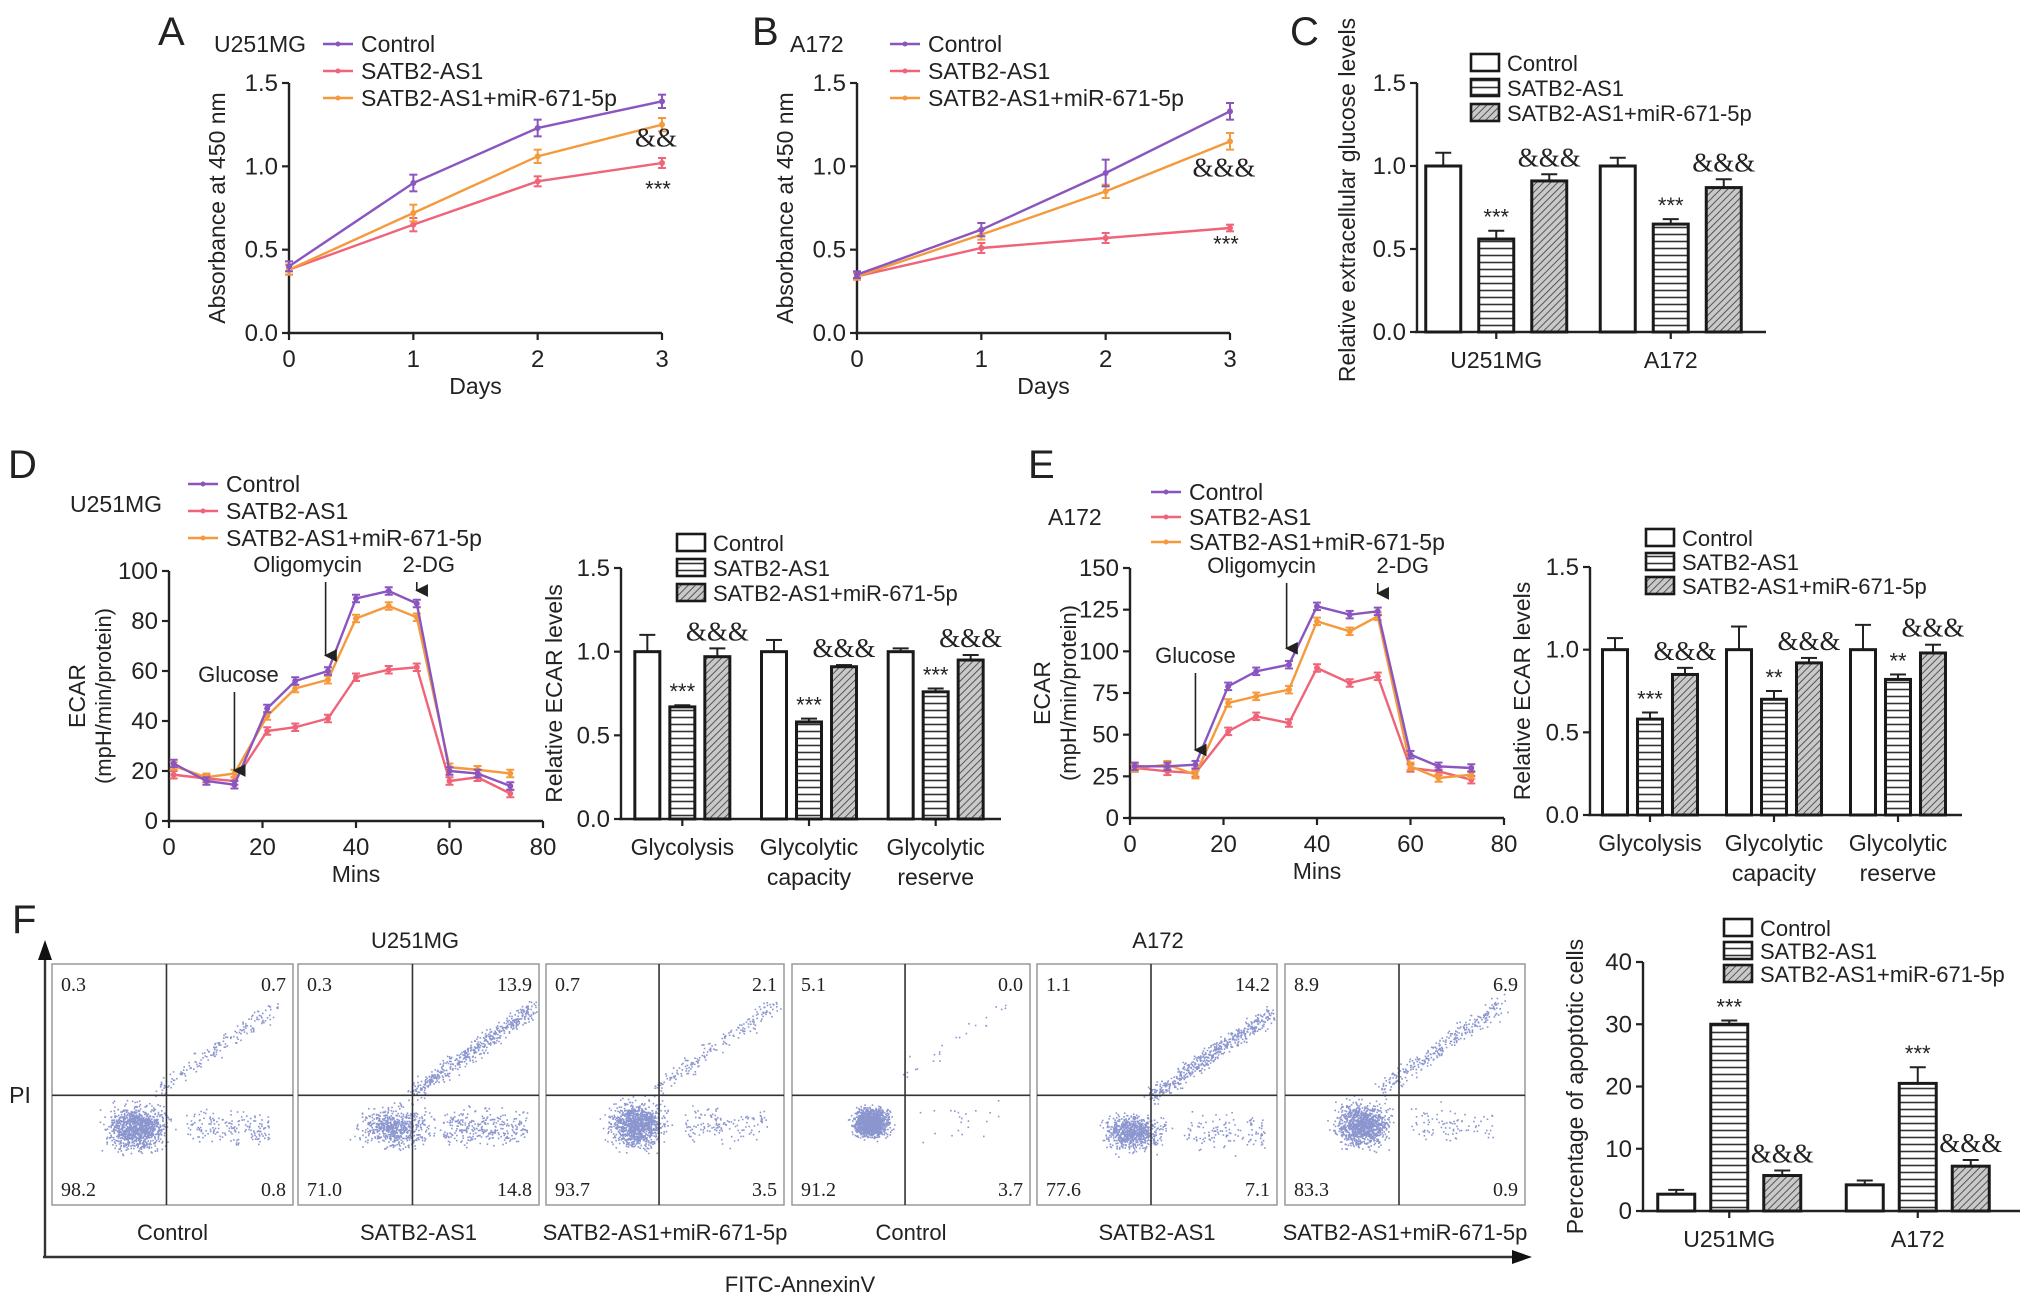 This screenshot has width=2032, height=1304. Describe the element at coordinates (261, 250) in the screenshot. I see `y-tick-label: 0.5` at that location.